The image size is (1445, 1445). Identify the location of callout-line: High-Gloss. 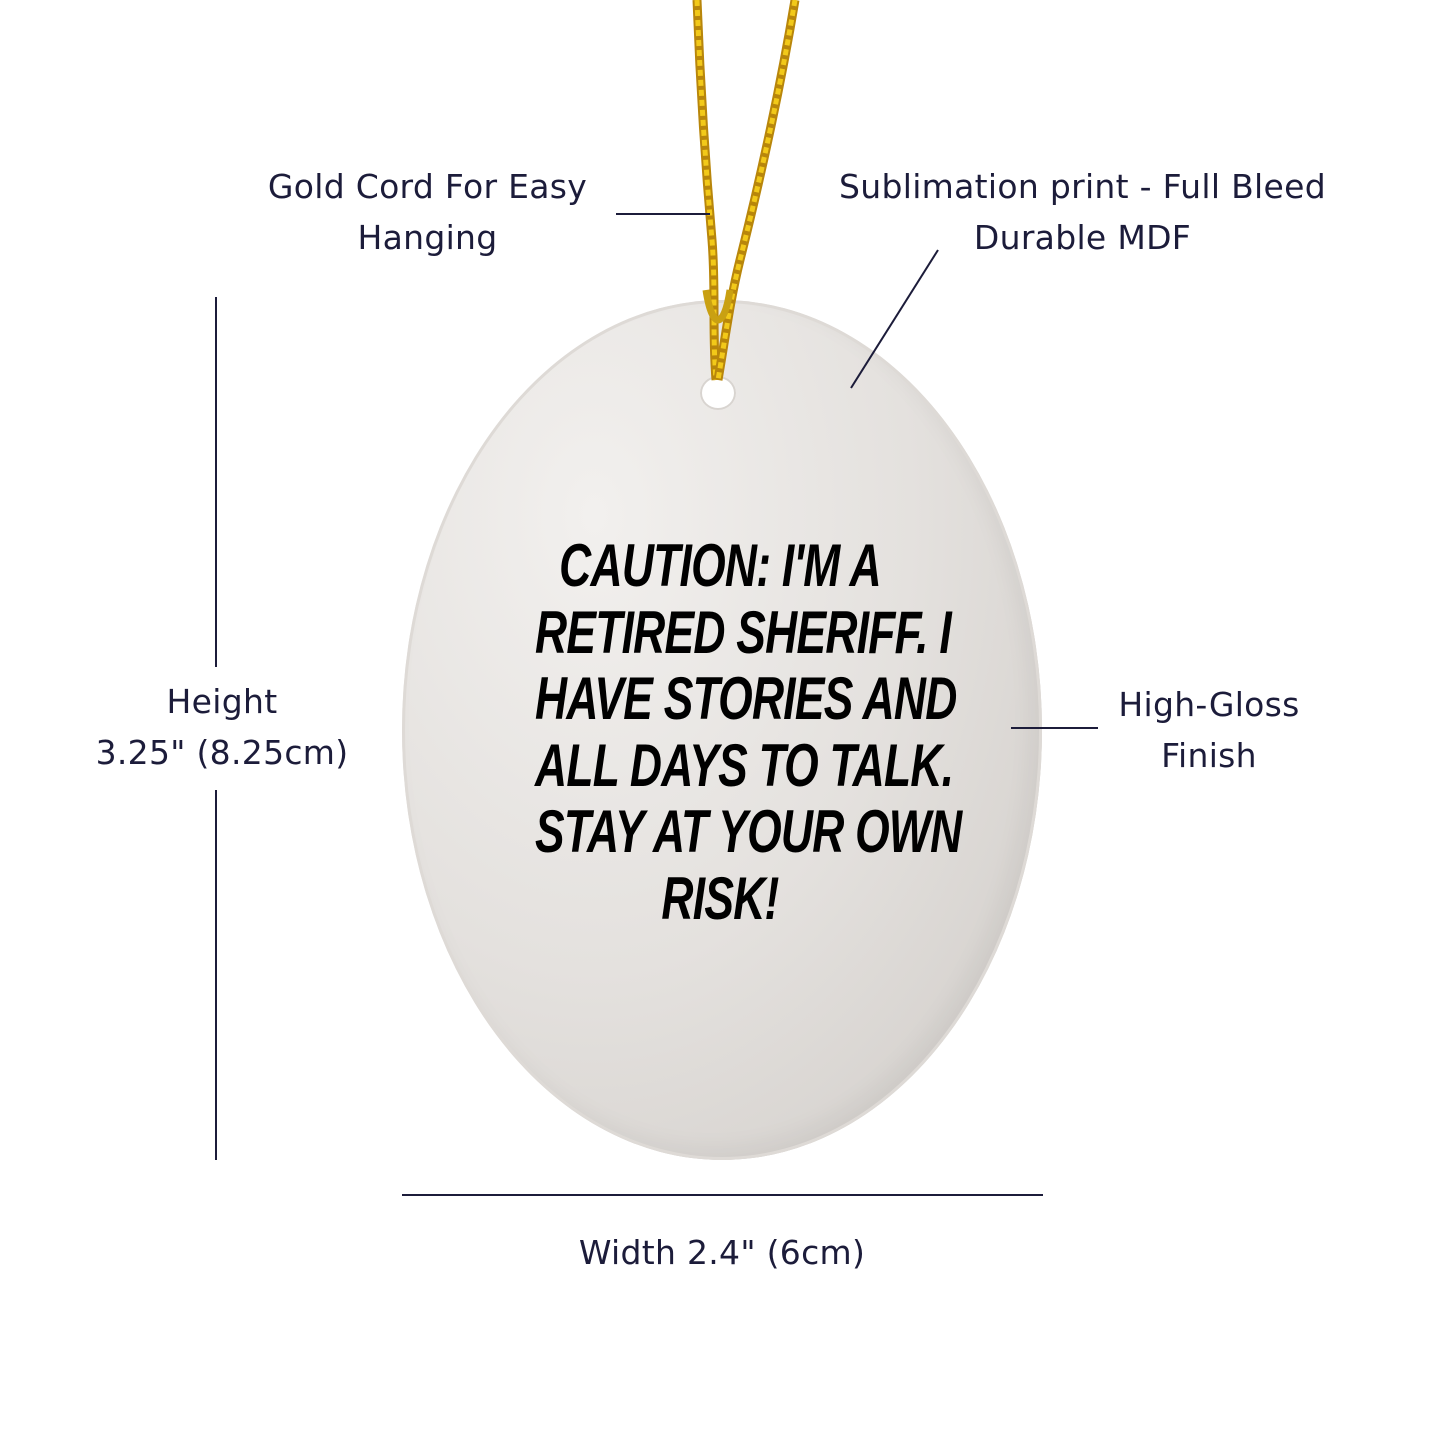
(1209, 704).